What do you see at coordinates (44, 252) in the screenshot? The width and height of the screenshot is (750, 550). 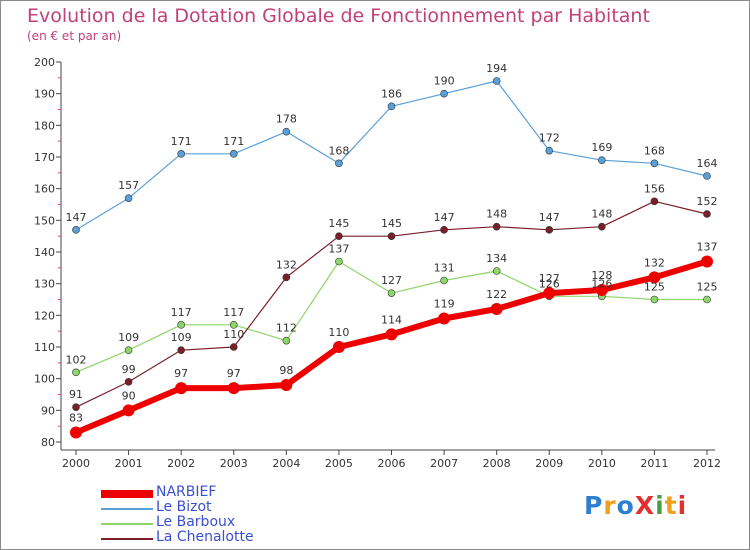 I see `y-tick-label: 140` at bounding box center [44, 252].